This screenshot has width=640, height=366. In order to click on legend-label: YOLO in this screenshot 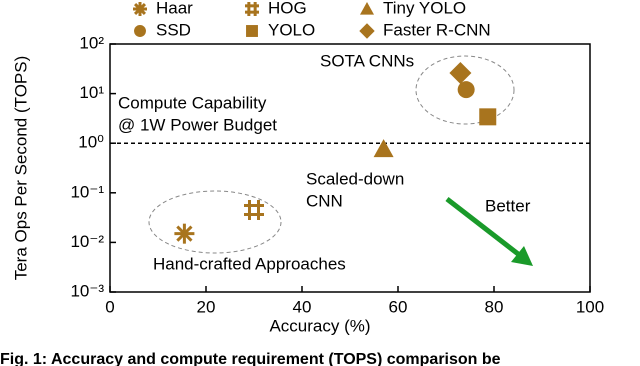, I will do `click(291, 29)`.